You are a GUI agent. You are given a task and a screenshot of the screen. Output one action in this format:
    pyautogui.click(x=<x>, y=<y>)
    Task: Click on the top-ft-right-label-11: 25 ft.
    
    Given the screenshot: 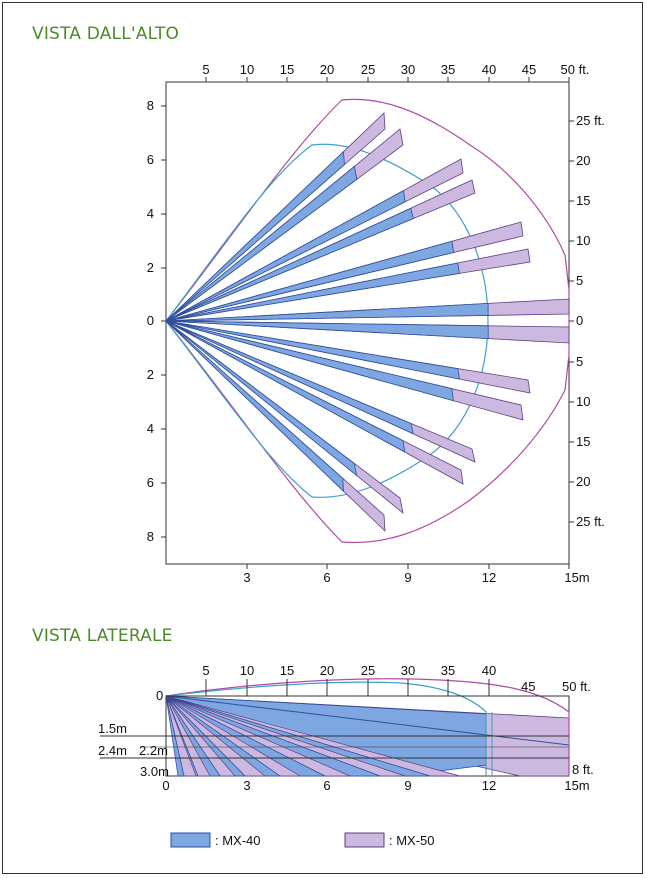 What is the action you would take?
    pyautogui.click(x=590, y=521)
    